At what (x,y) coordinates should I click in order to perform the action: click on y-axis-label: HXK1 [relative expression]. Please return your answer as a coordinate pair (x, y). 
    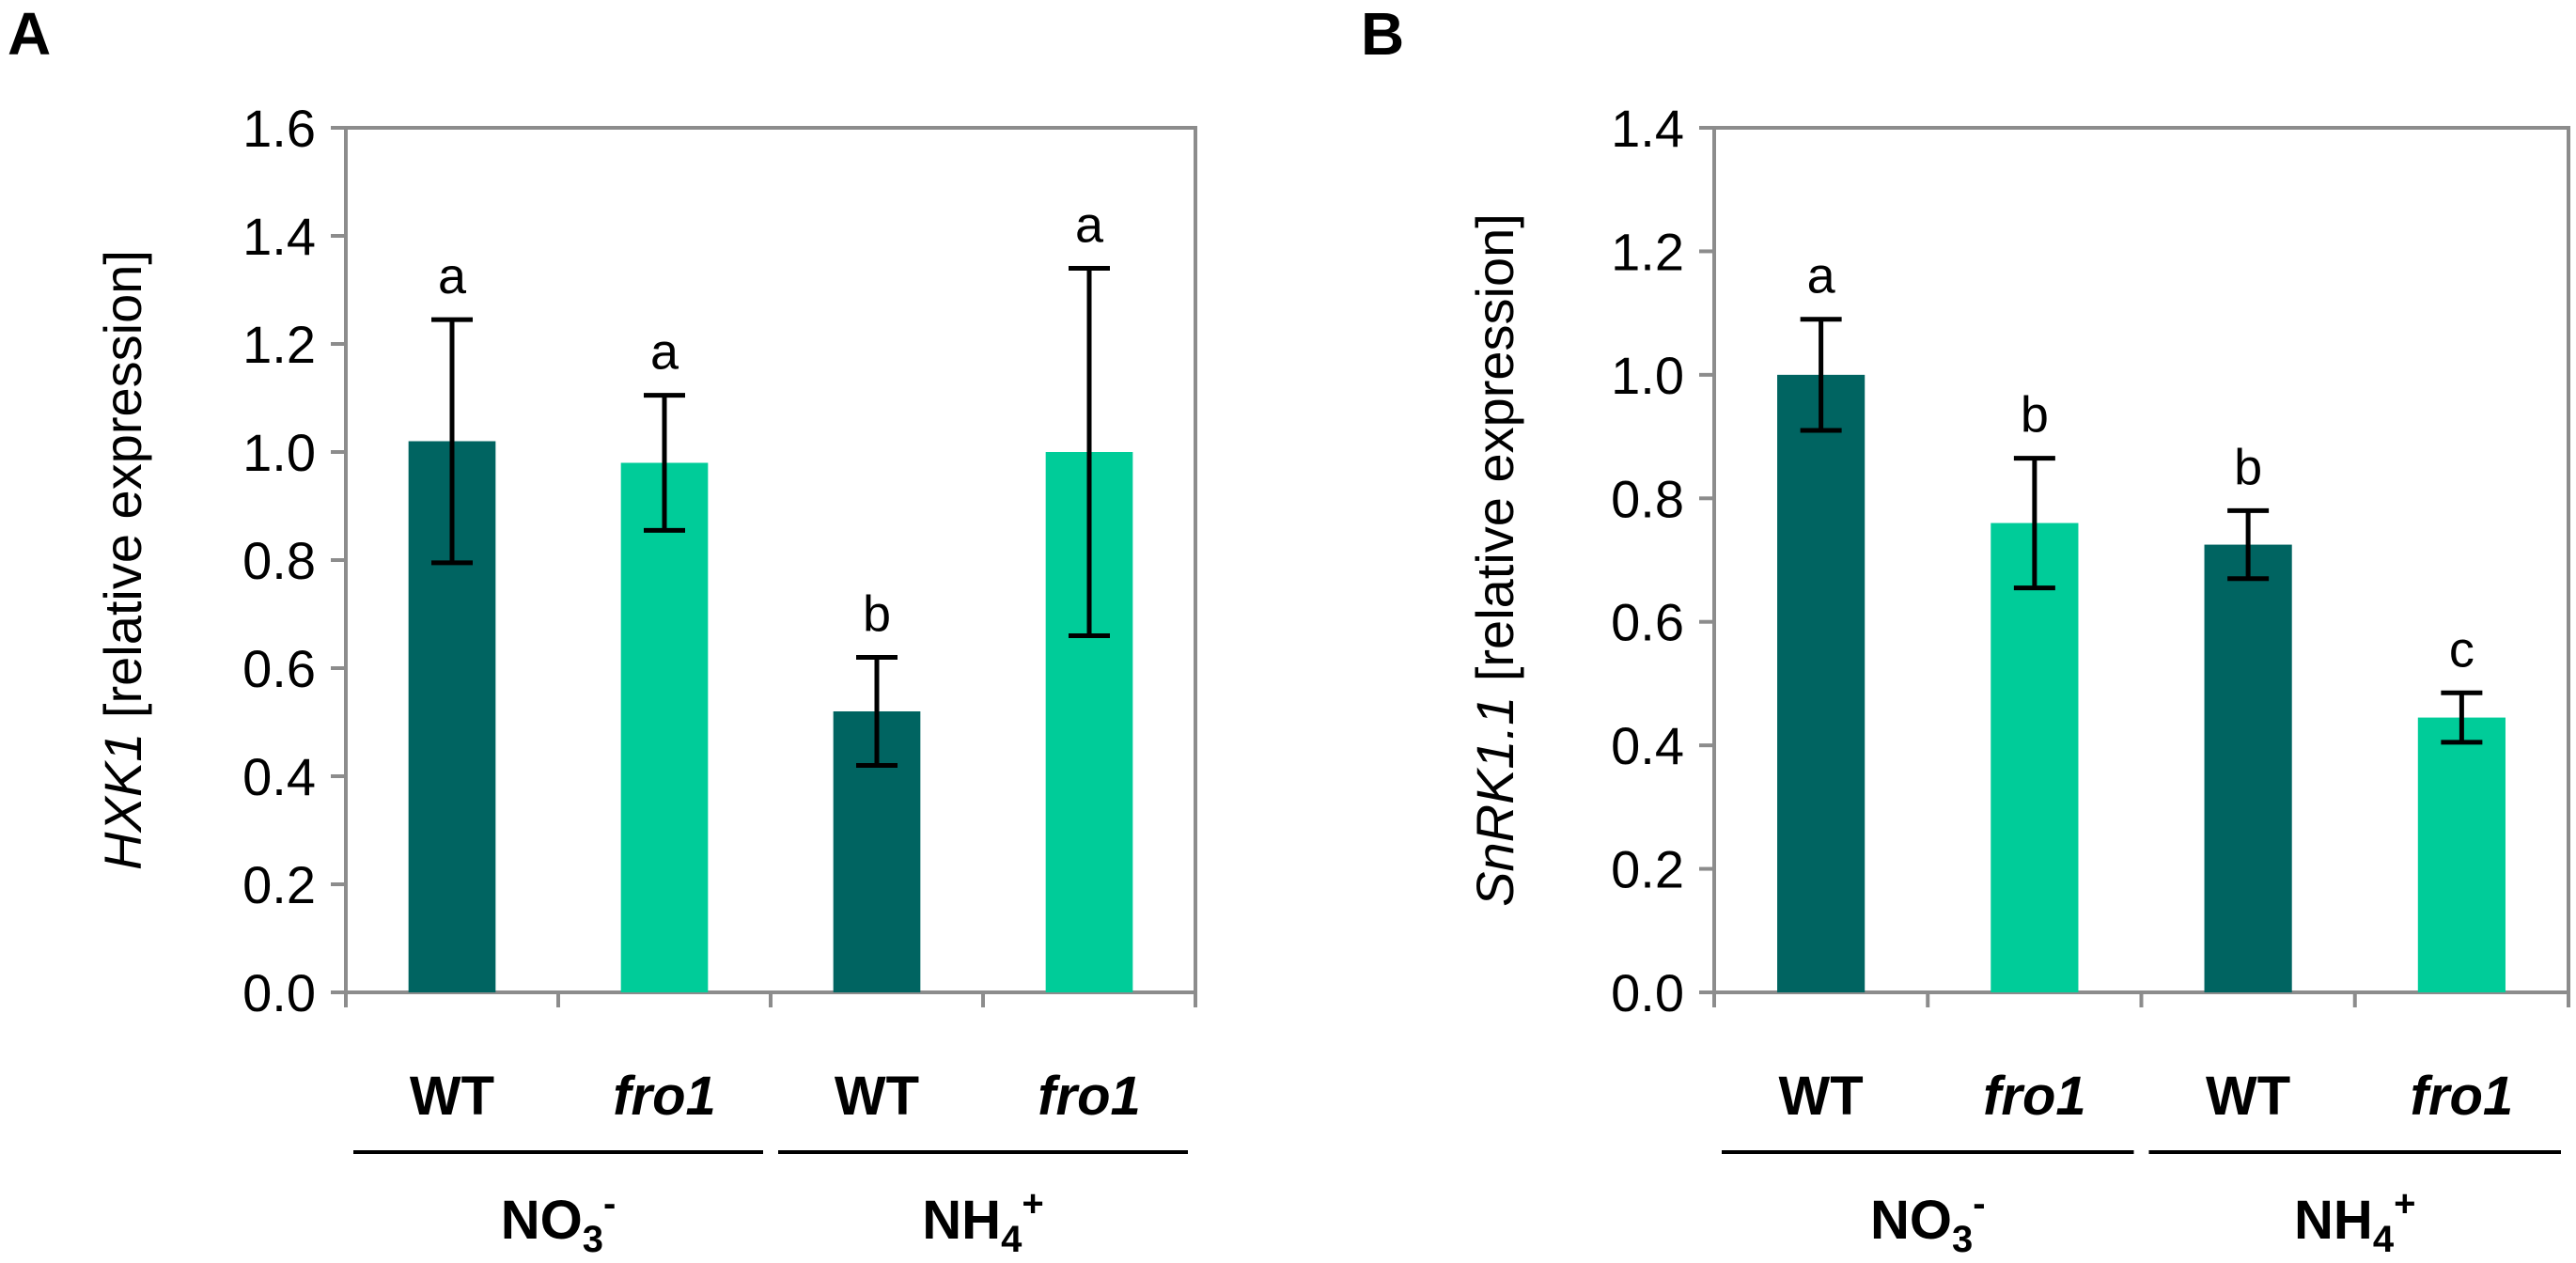
    Looking at the image, I should click on (122, 560).